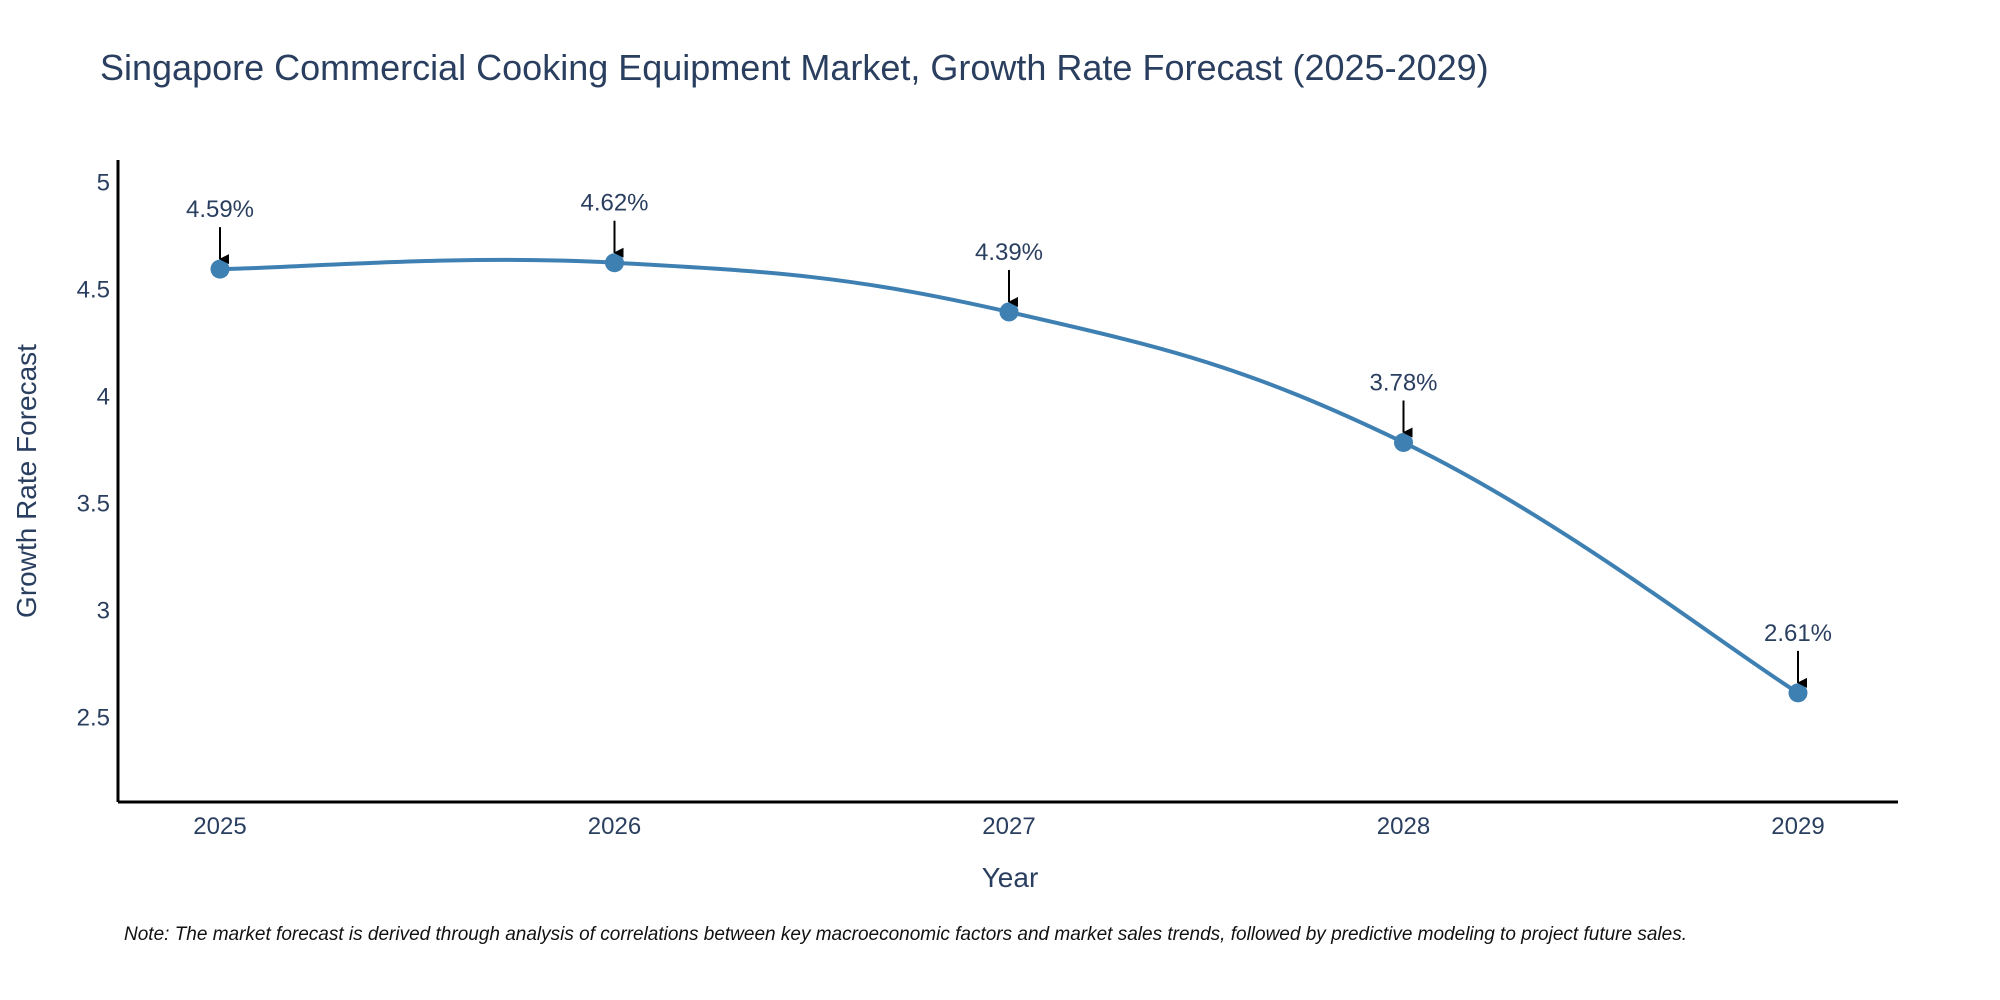 The width and height of the screenshot is (2000, 1000). Describe the element at coordinates (93, 450) in the screenshot. I see `y-tick-labels: 2.5 3 3.5 4 4.5 5` at that location.